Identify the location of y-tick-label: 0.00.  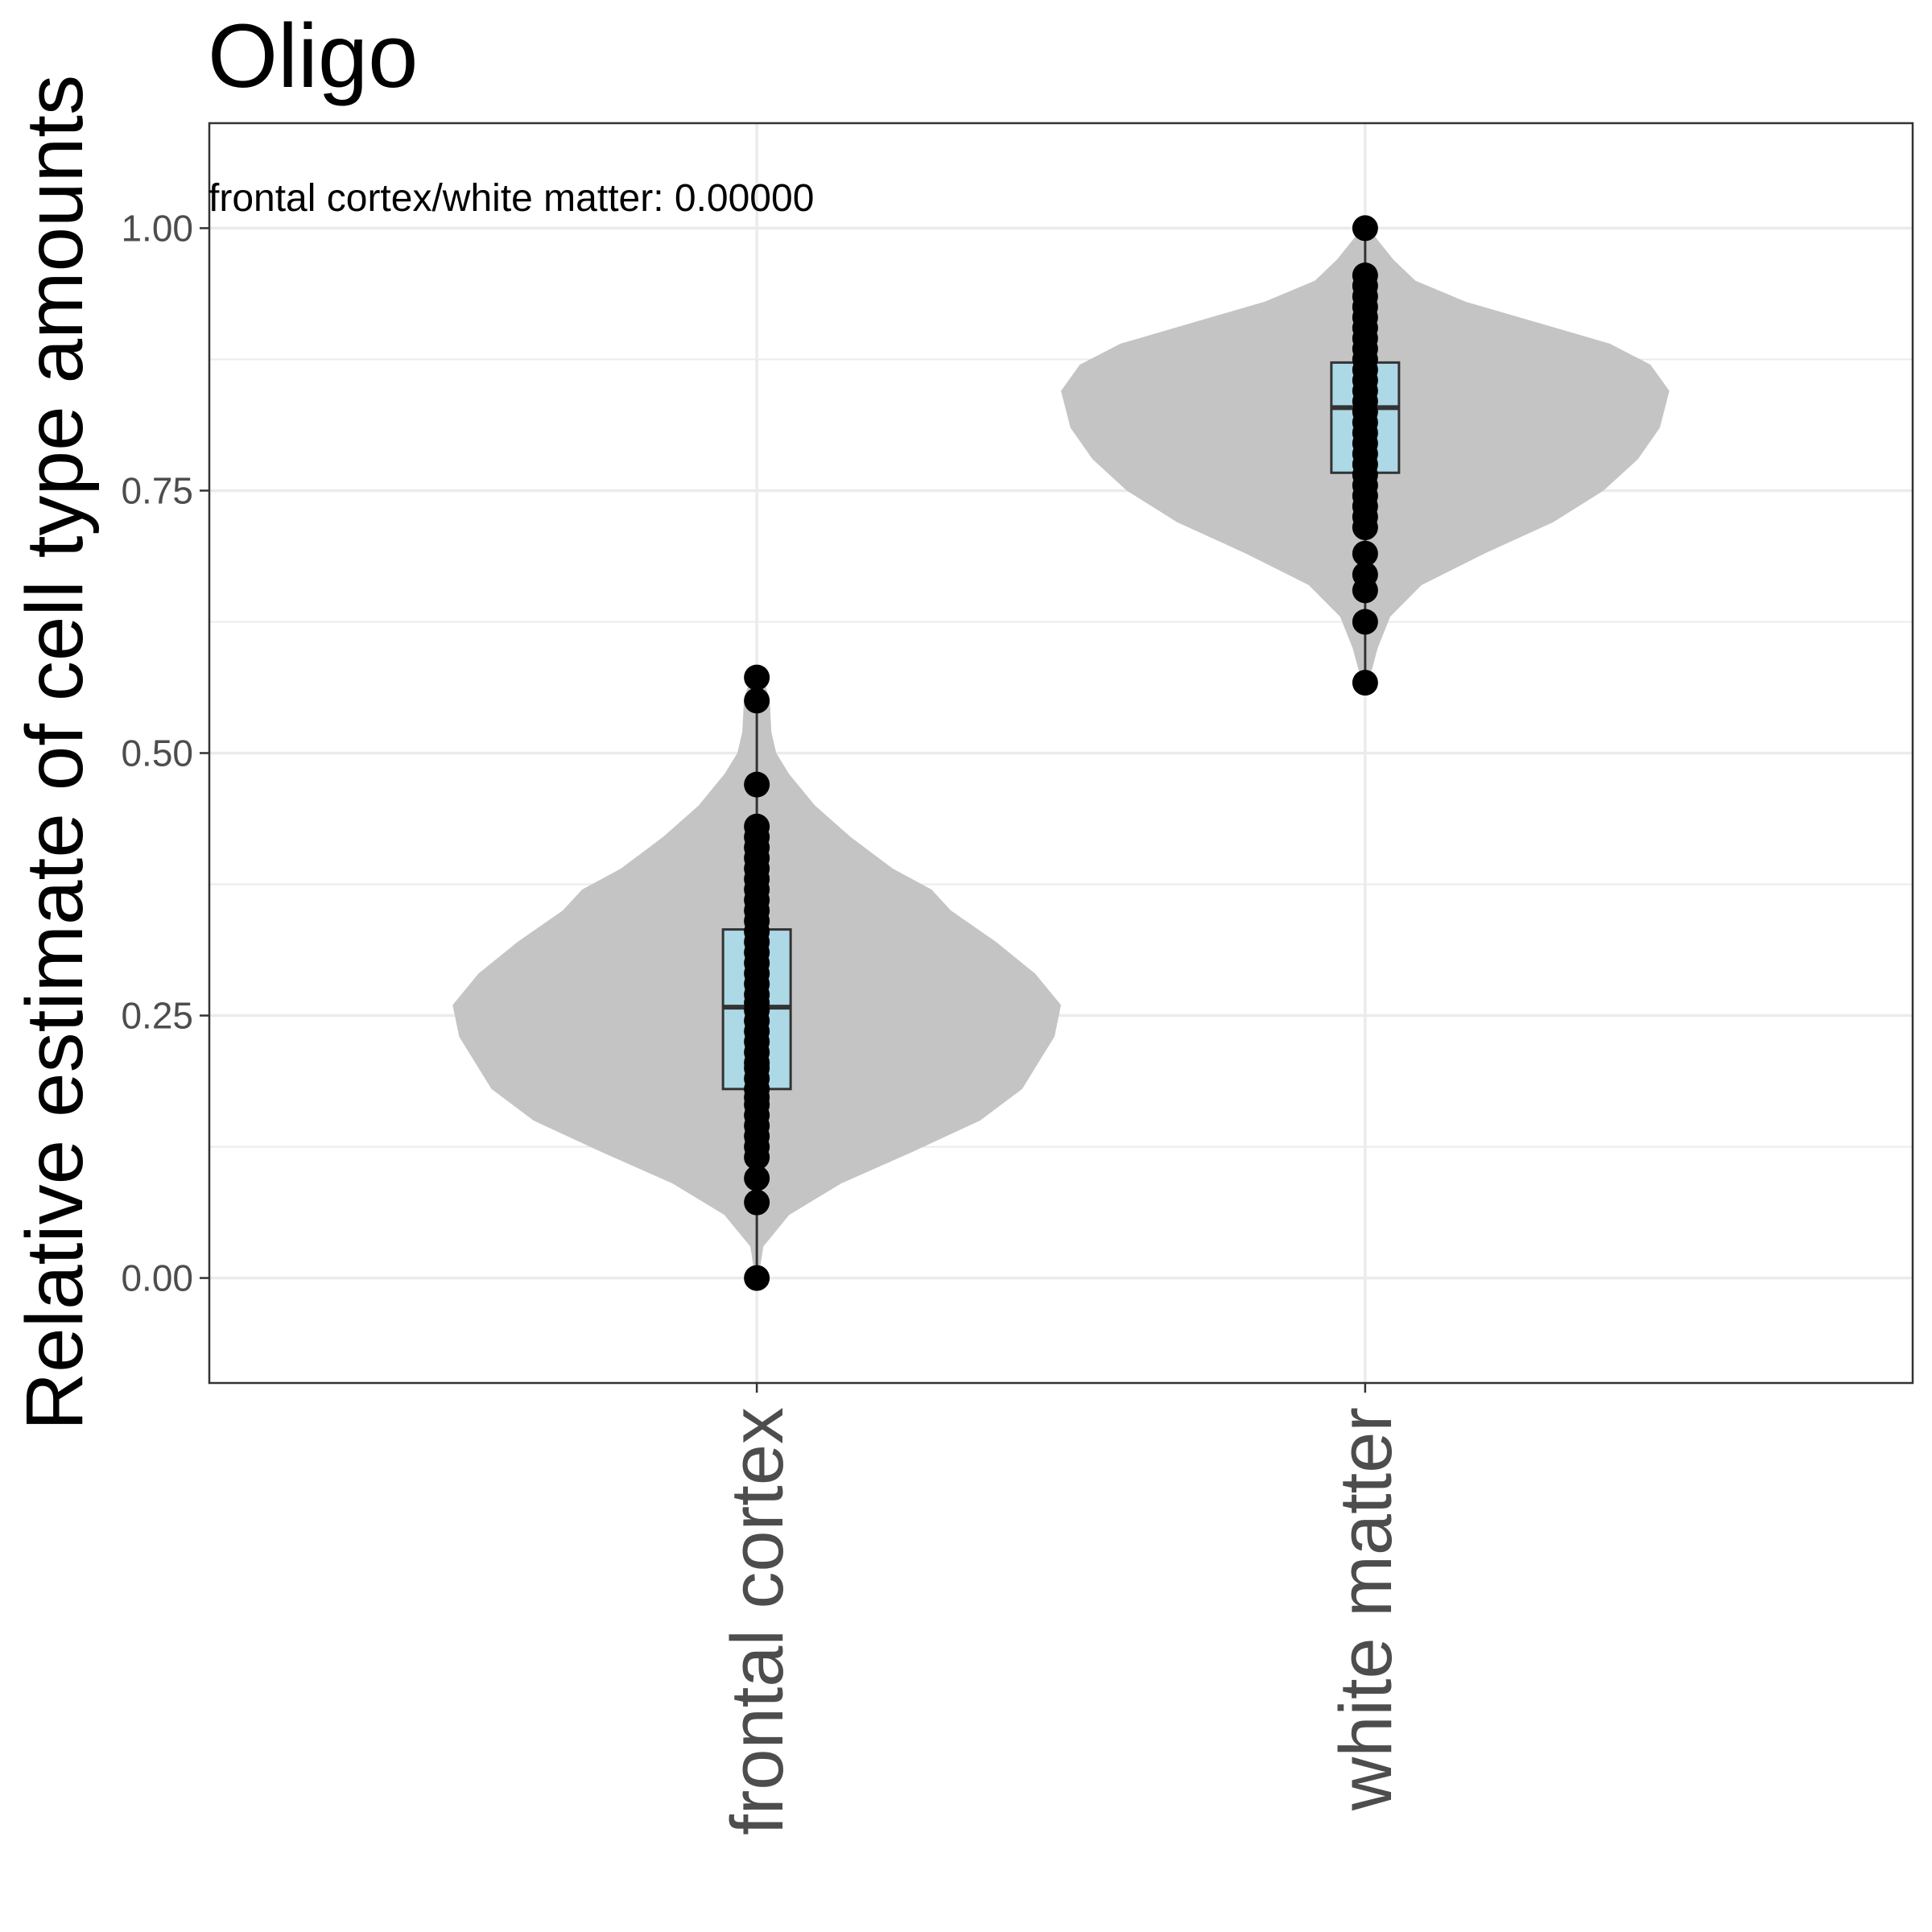
(157, 1278).